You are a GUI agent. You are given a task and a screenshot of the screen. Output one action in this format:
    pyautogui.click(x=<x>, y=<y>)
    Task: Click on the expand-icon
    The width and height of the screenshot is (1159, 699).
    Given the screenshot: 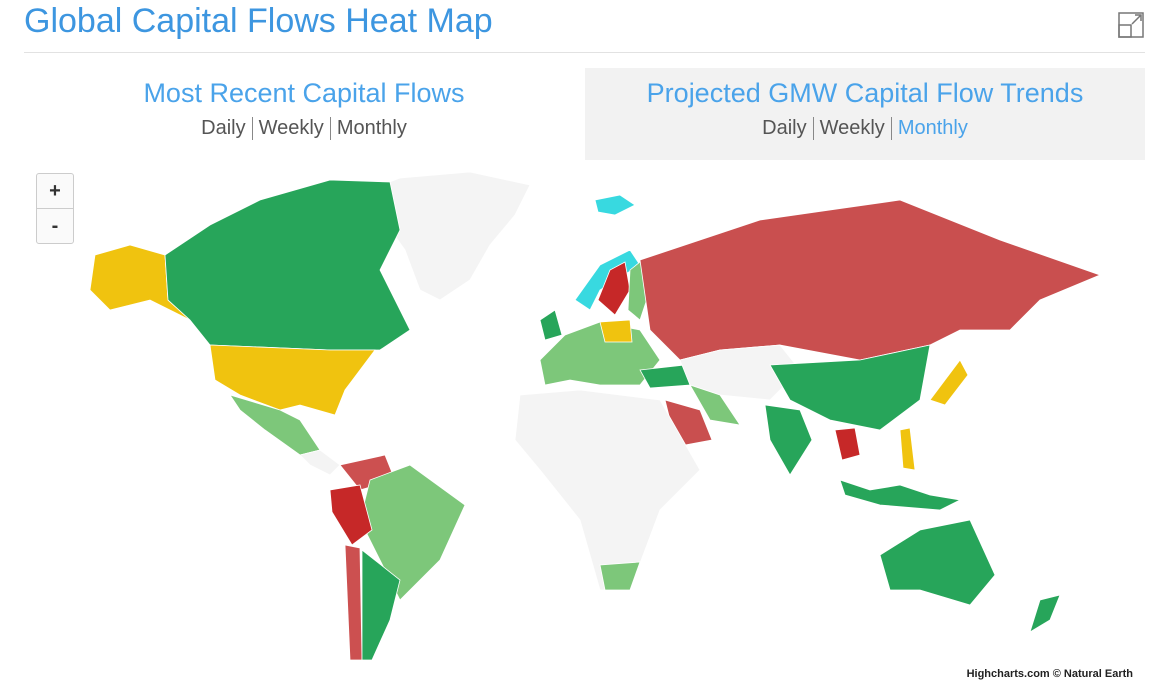 What is the action you would take?
    pyautogui.click(x=1131, y=25)
    